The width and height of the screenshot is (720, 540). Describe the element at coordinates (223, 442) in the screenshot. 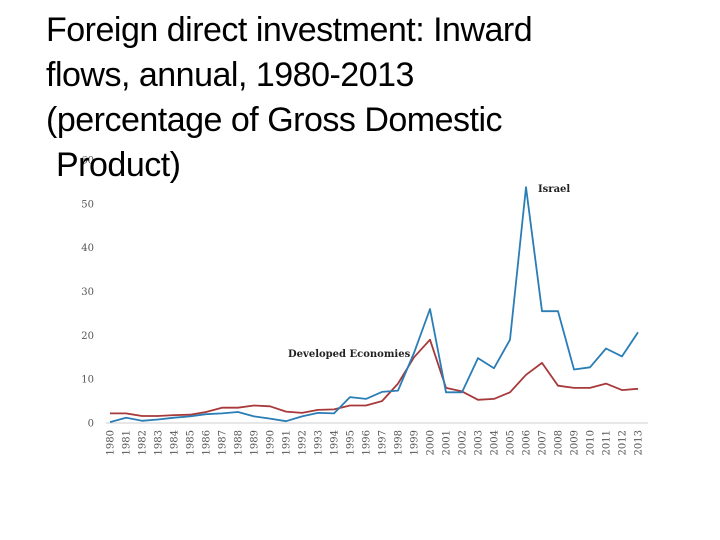

I see `x-tick-label: 1987` at that location.